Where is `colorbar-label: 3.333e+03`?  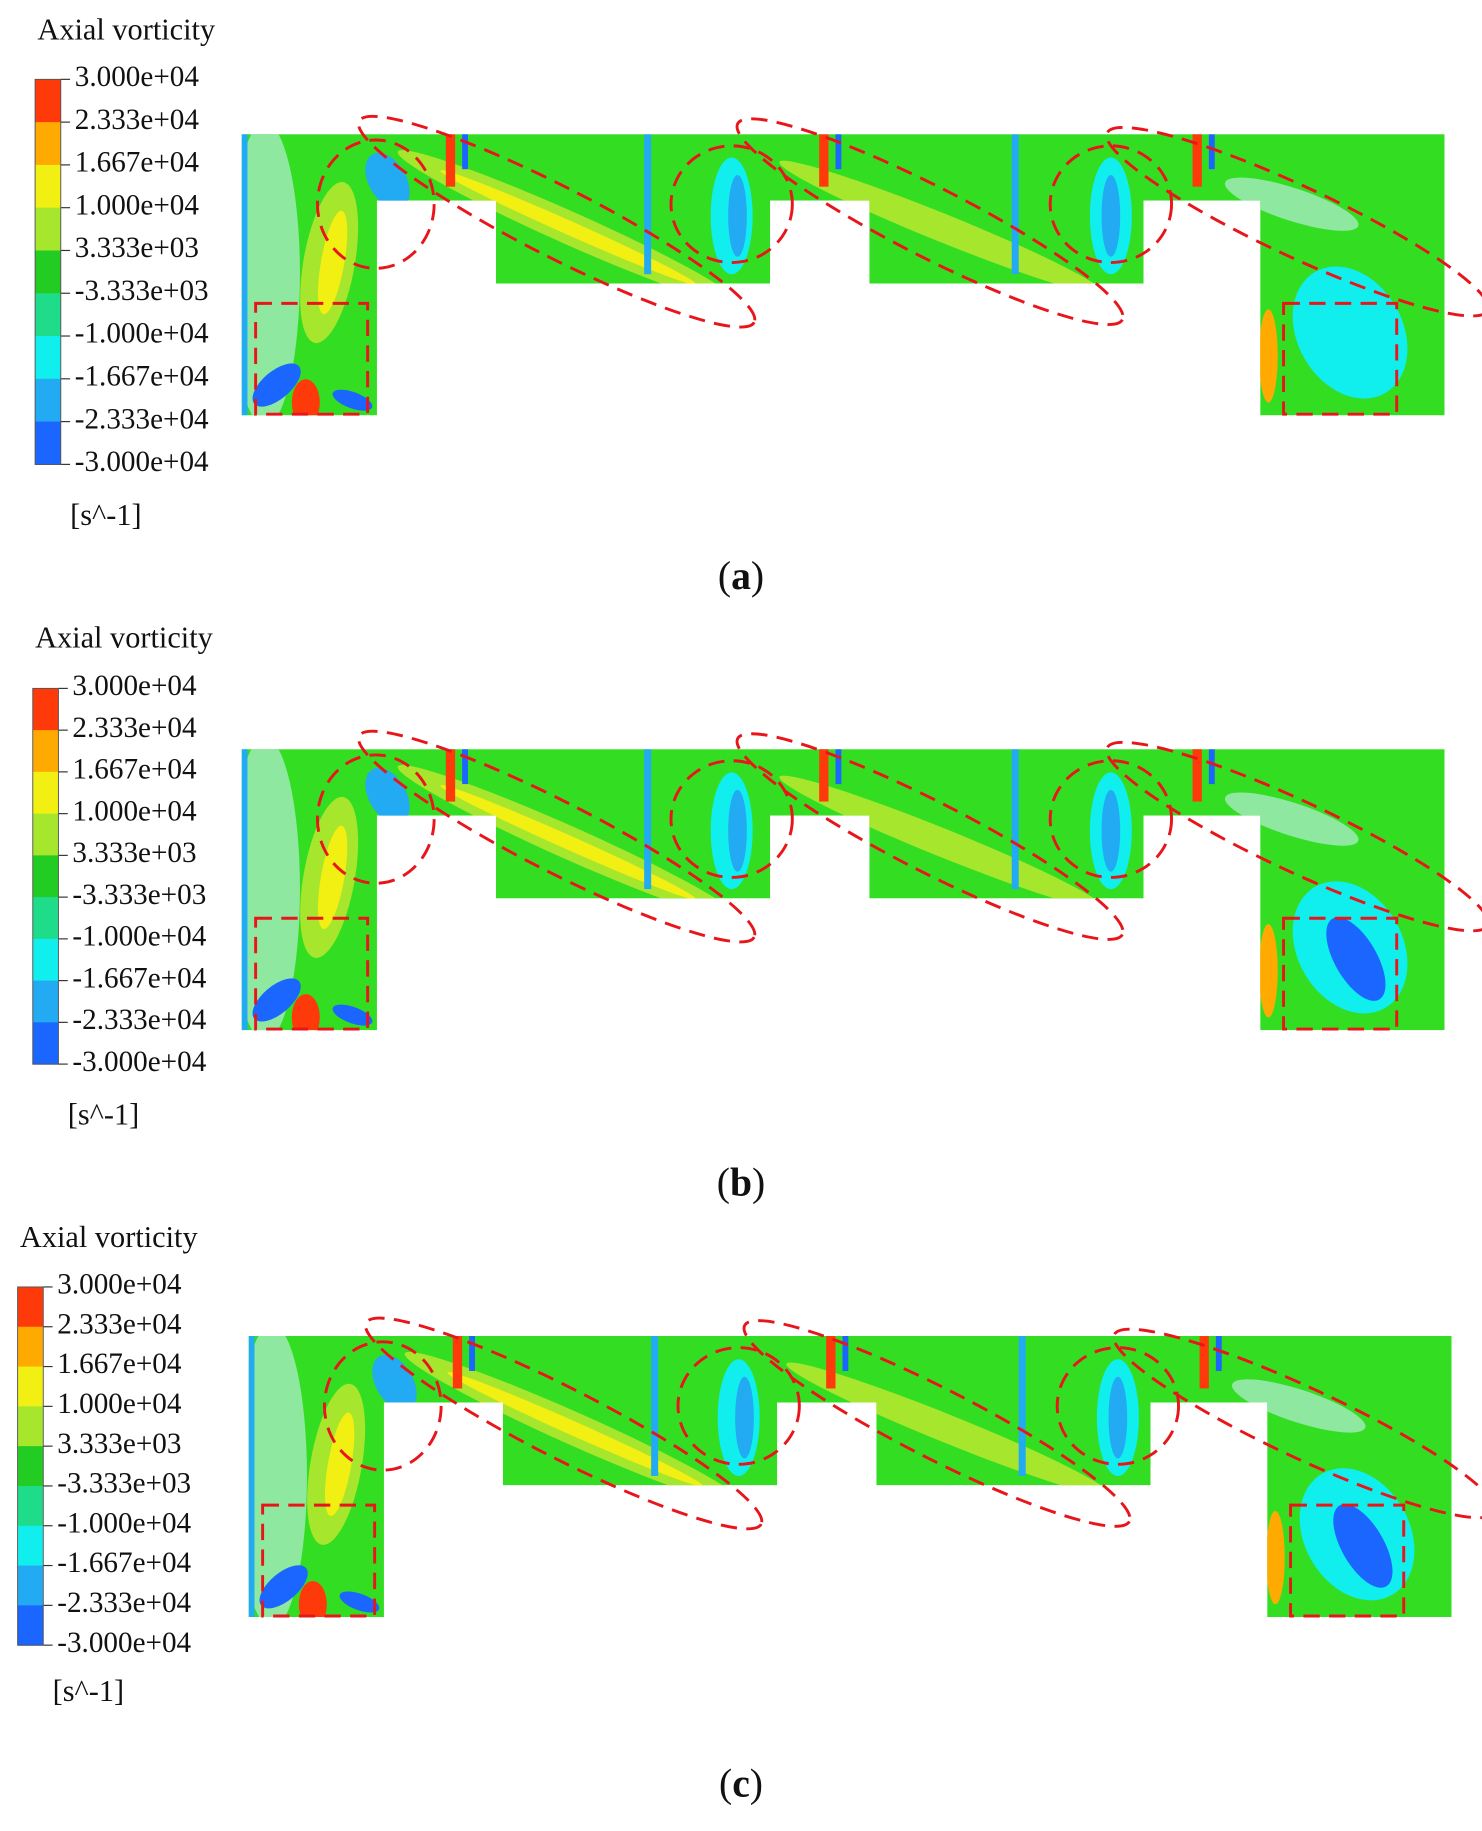
colorbar-label: 3.333e+03 is located at coordinates (137, 248).